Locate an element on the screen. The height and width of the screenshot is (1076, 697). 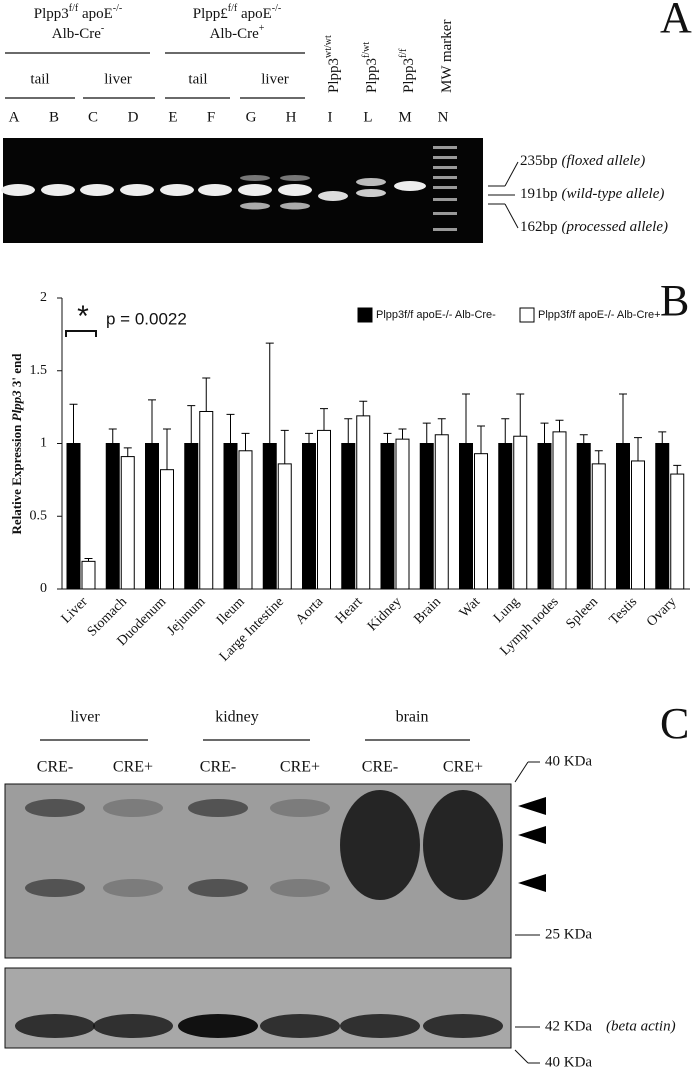
x-tick-label: Wat is located at coordinates (470, 607).